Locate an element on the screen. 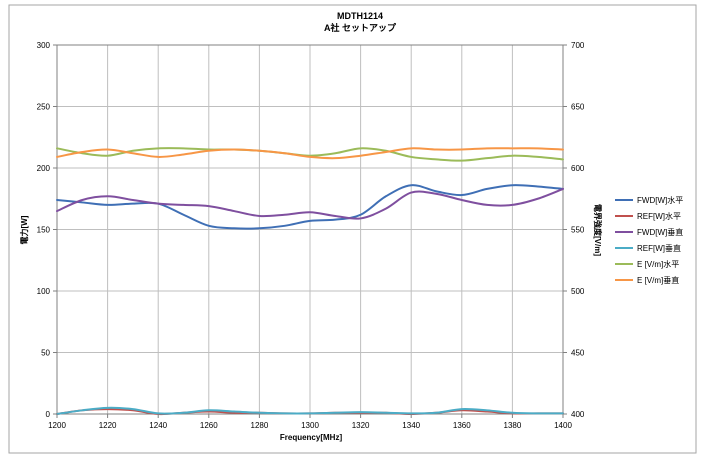 This screenshot has width=704, height=466. legend-label: REF[W]水平 is located at coordinates (659, 216).